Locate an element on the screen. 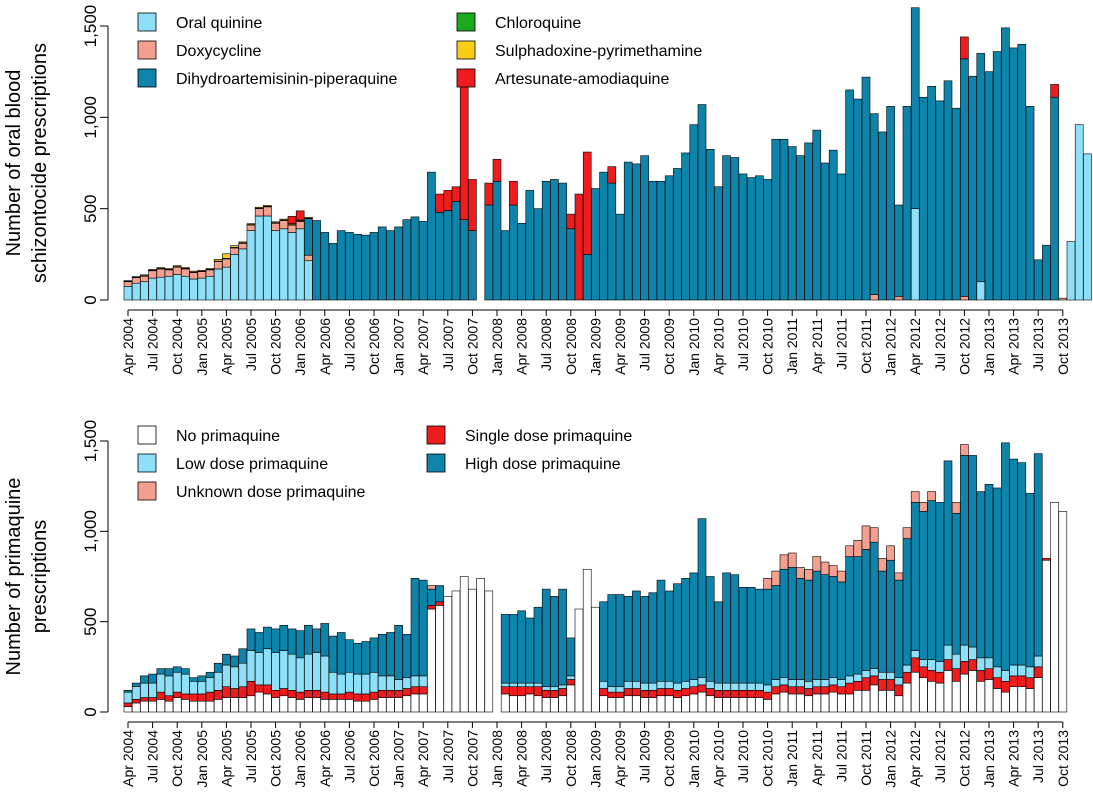  x-tick-label: Jan 2011 is located at coordinates (792, 758).